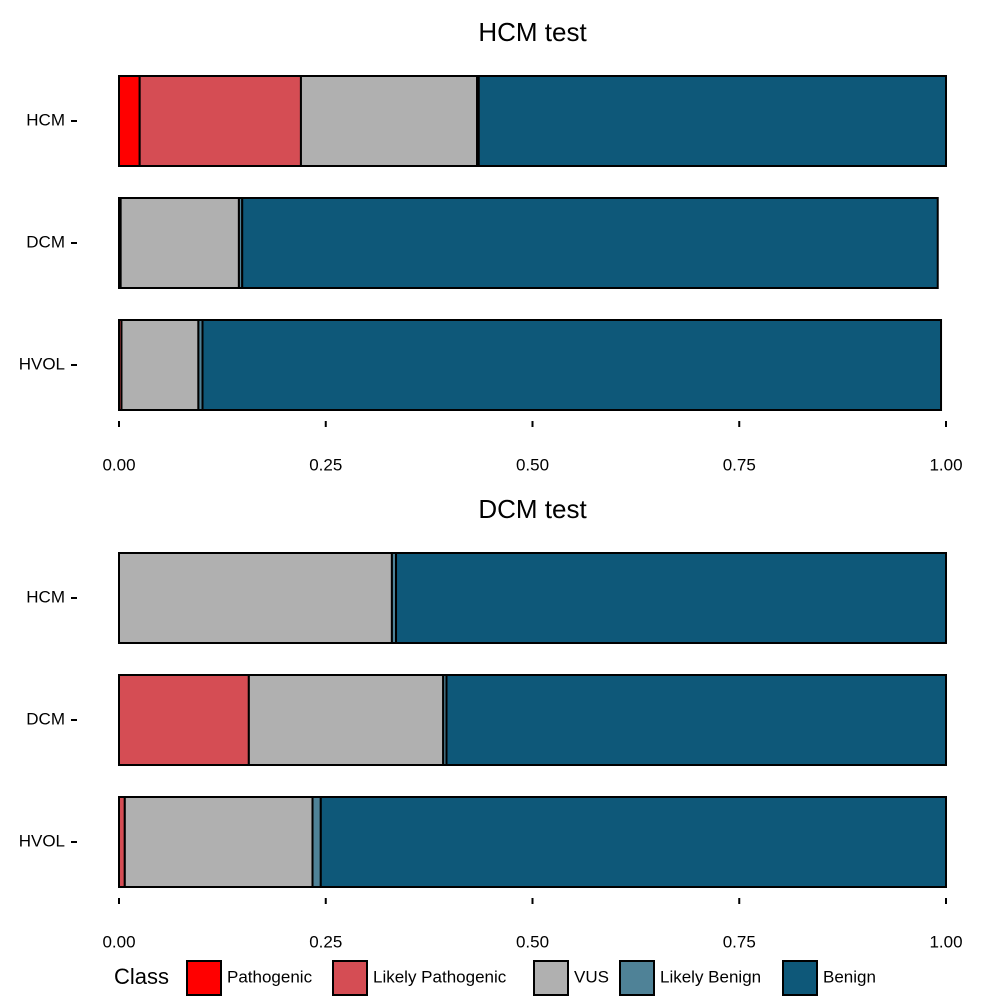 The width and height of the screenshot is (1000, 1000). What do you see at coordinates (532, 32) in the screenshot?
I see `chart-title: HCM test` at bounding box center [532, 32].